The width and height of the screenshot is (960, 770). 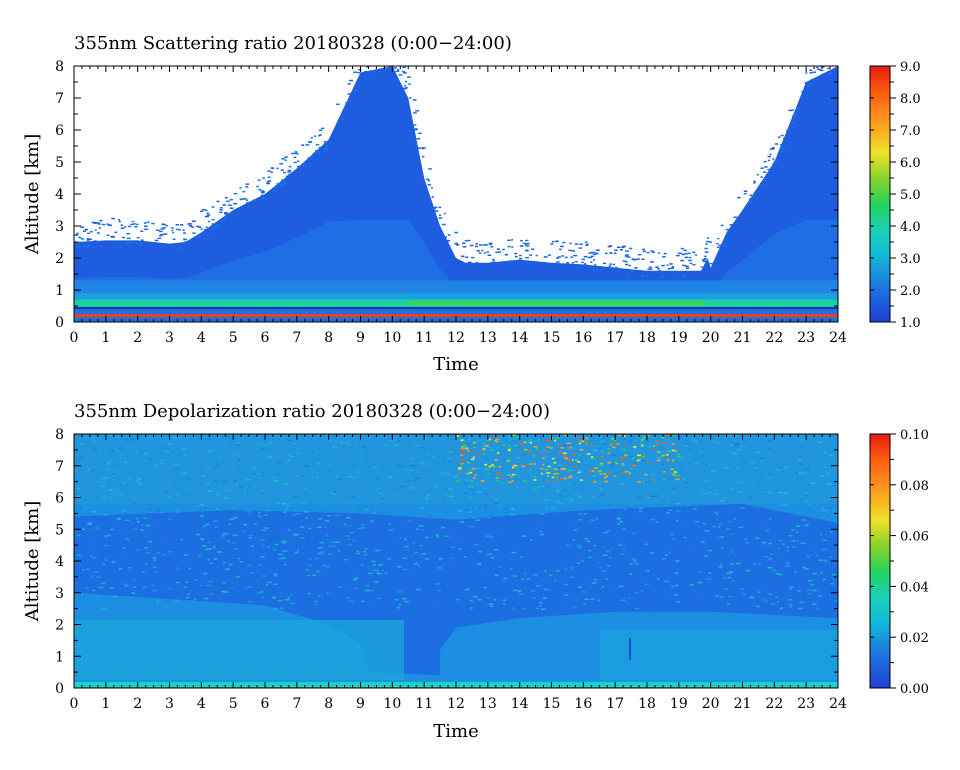 I want to click on x-tick-label: 23, so click(x=806, y=338).